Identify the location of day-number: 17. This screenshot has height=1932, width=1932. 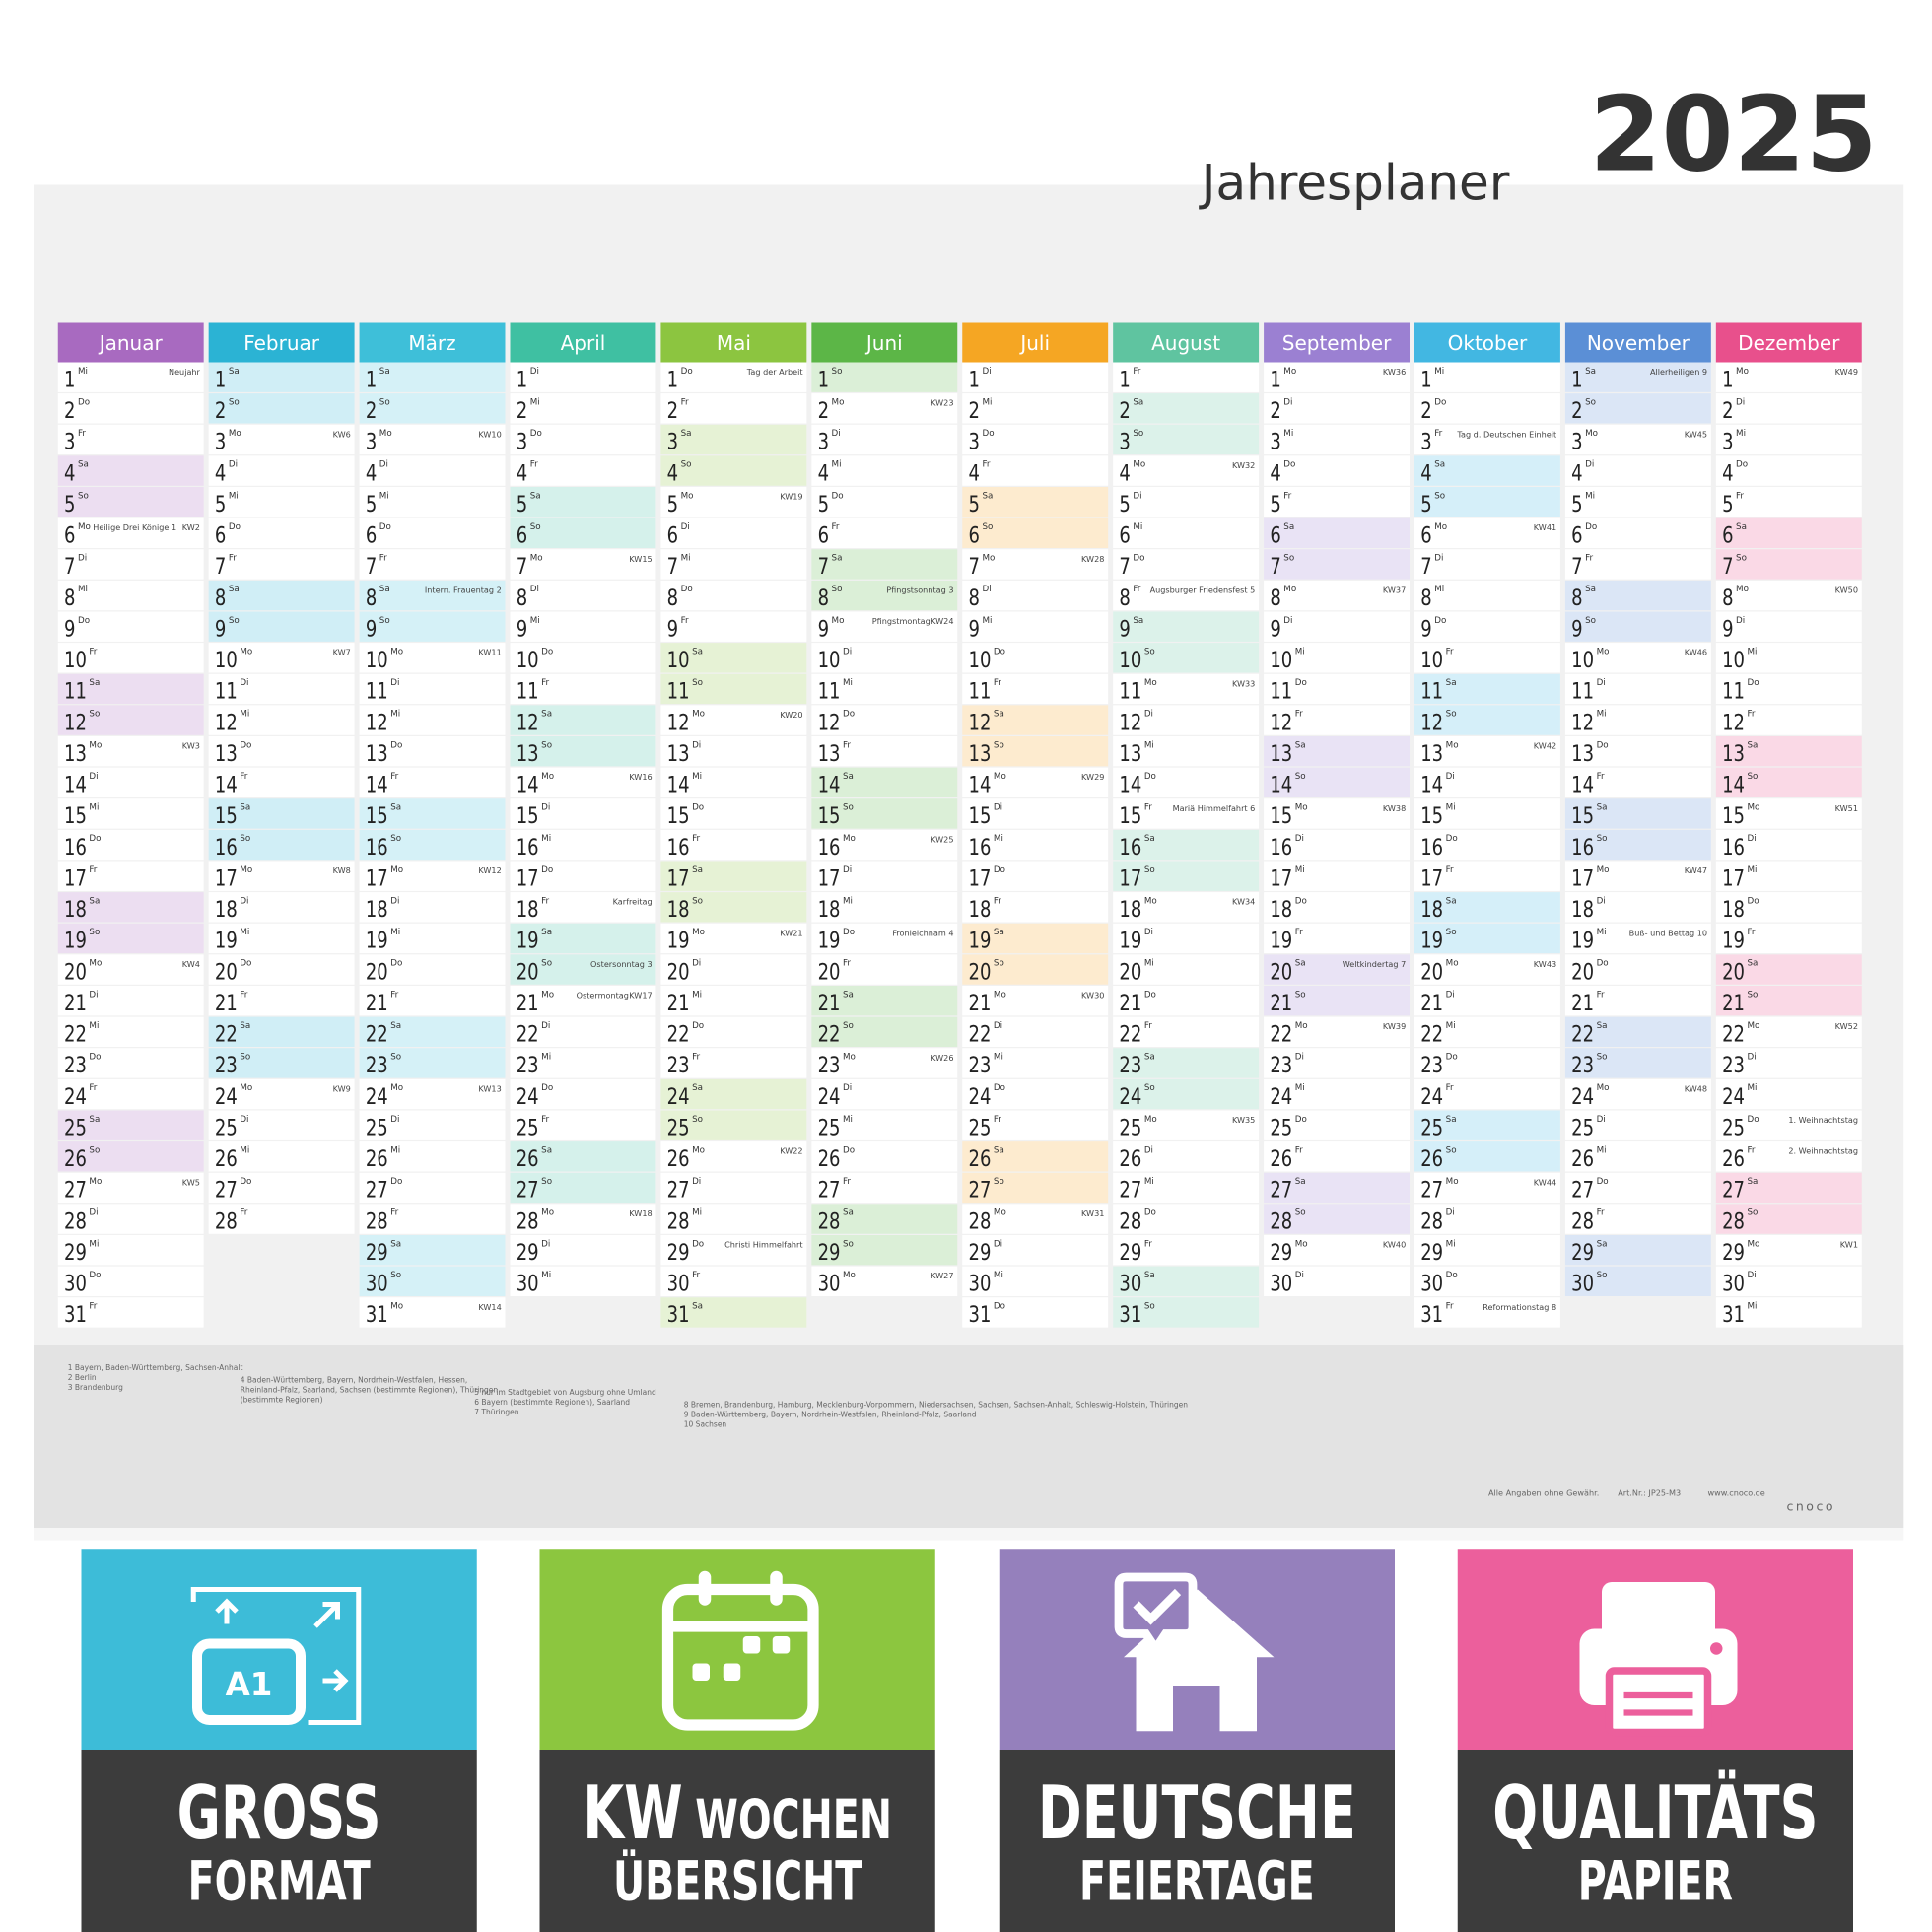
(377, 879).